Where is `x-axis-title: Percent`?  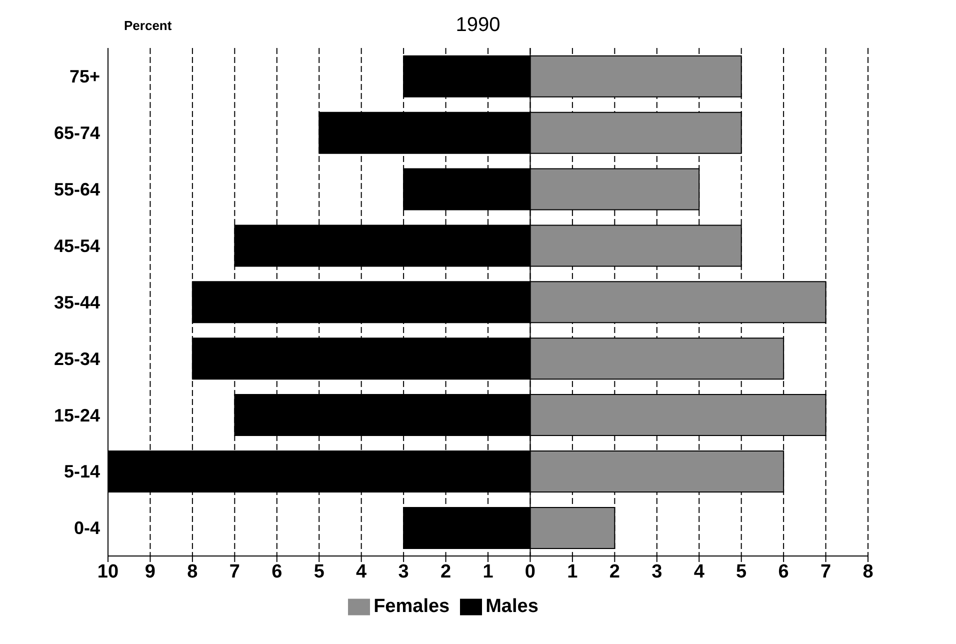 x-axis-title: Percent is located at coordinates (148, 25).